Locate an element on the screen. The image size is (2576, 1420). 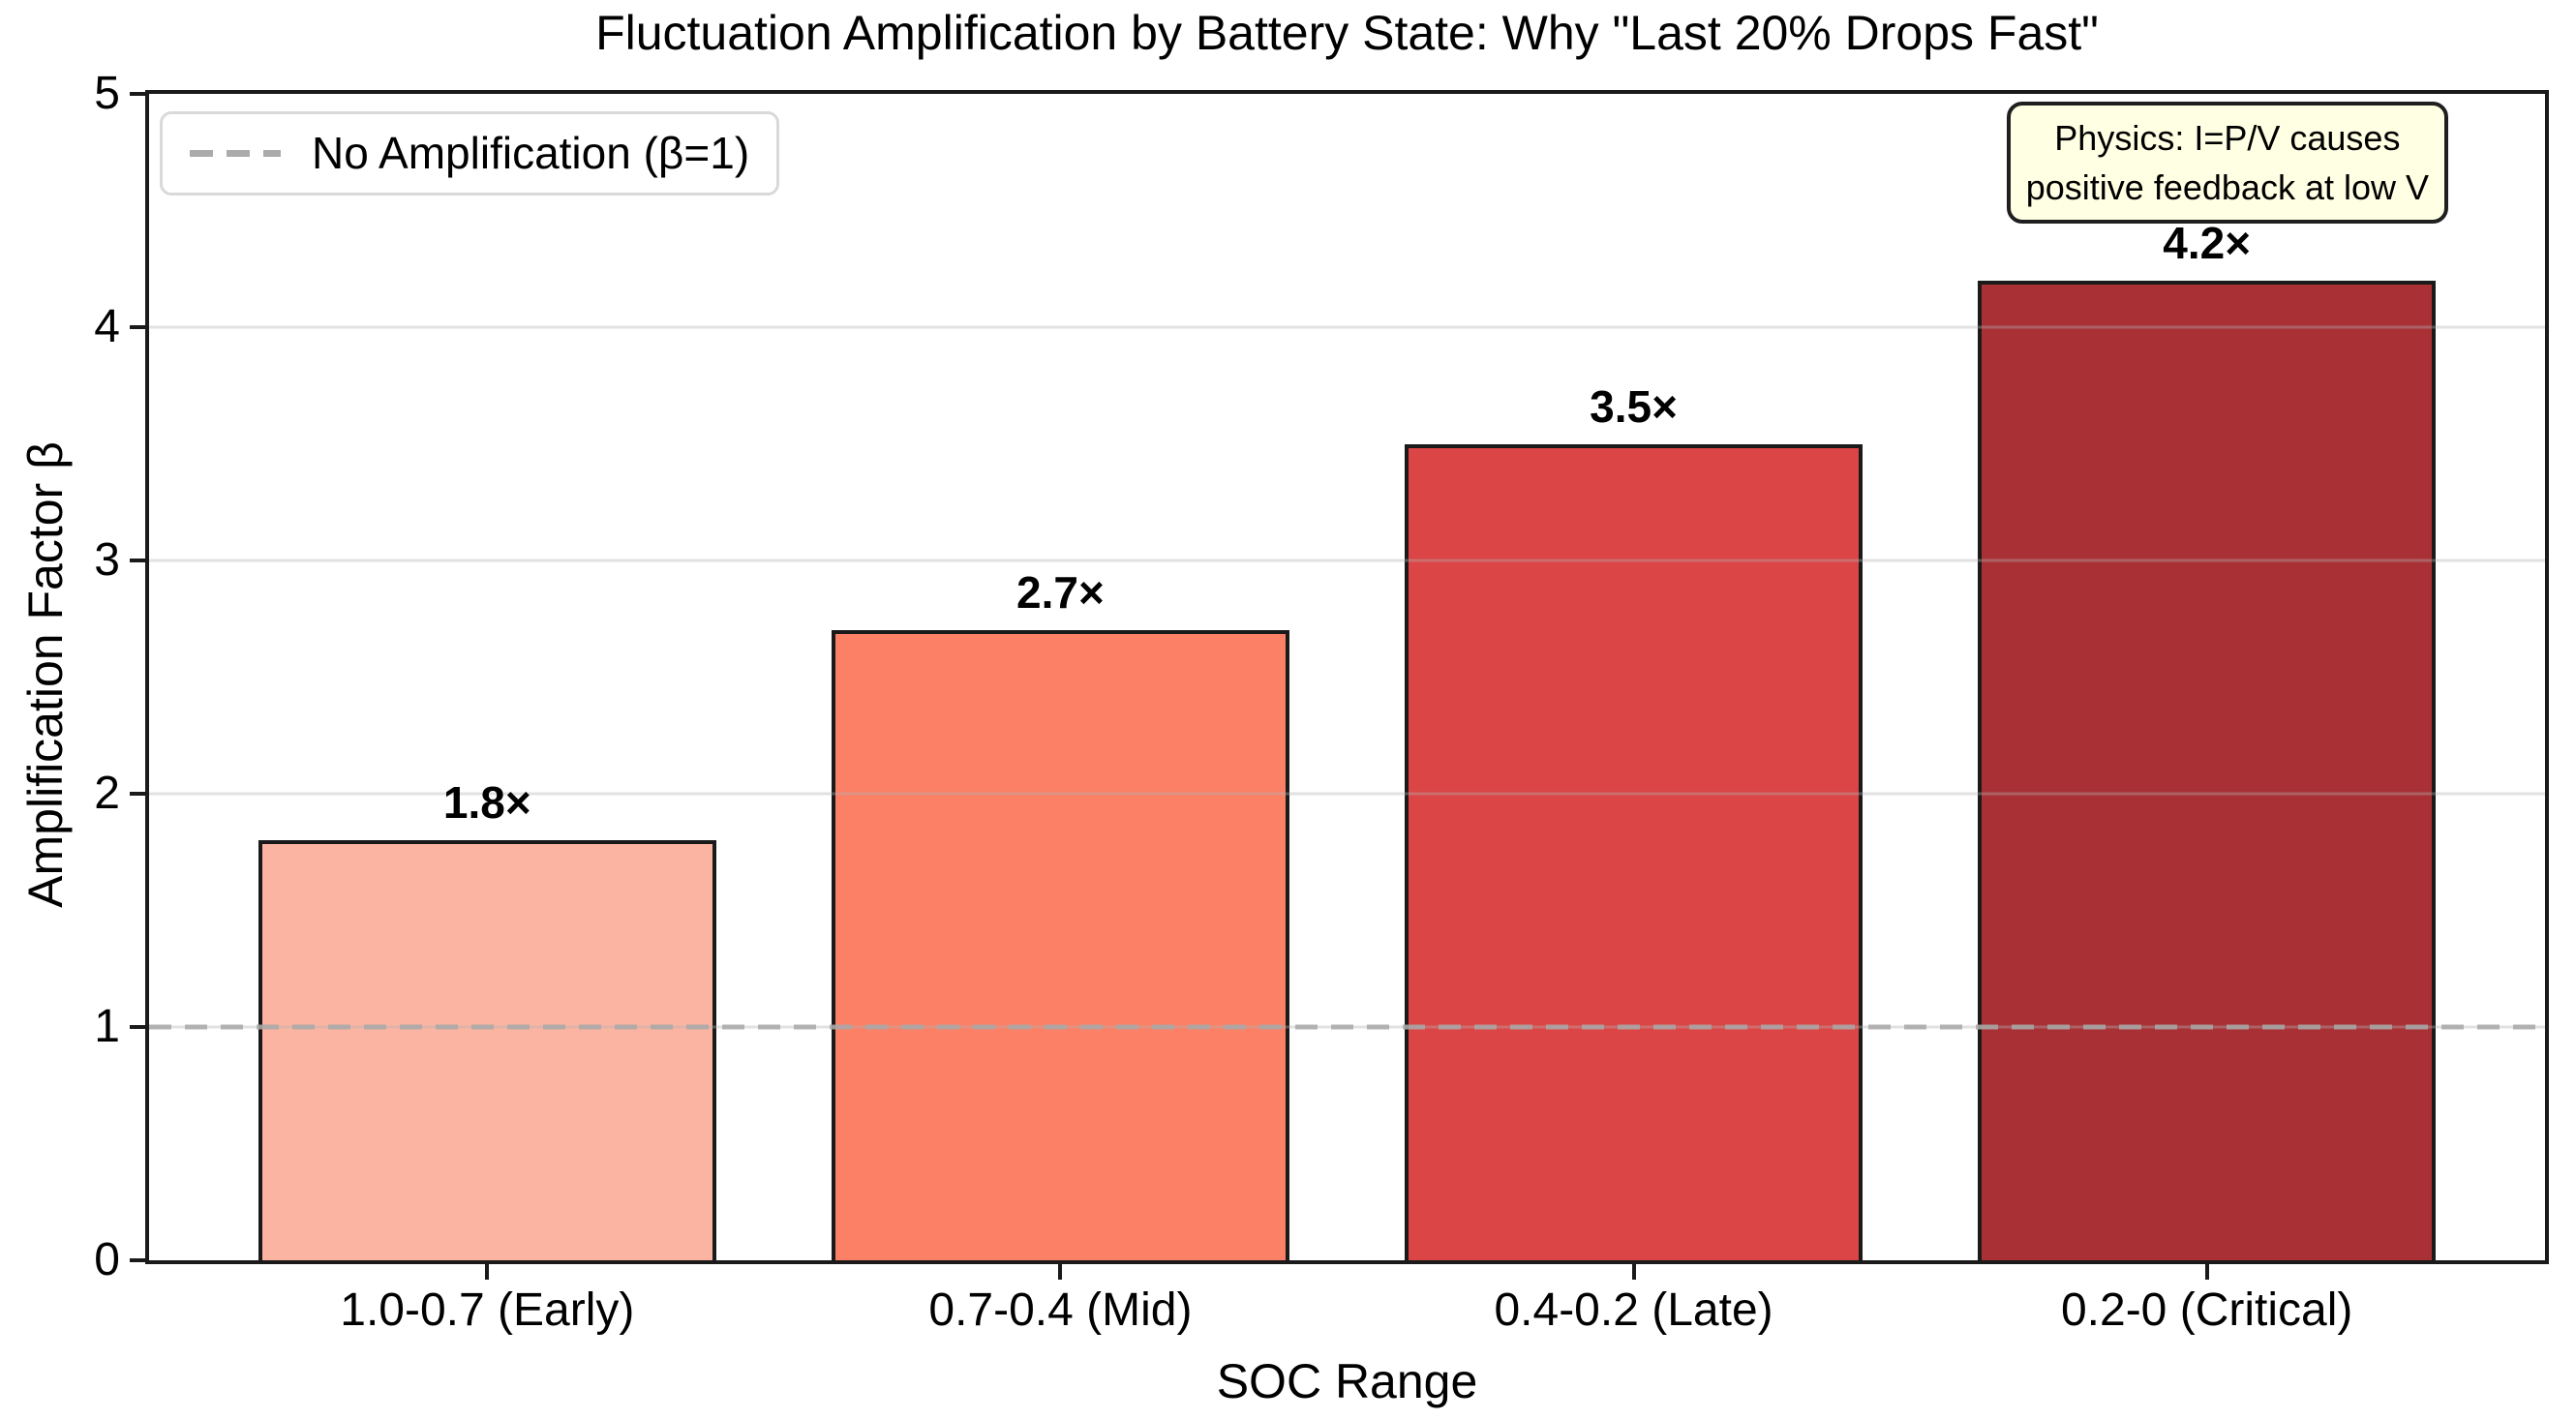
x-tick-label: 1.0-0.7 (Early) is located at coordinates (487, 1310).